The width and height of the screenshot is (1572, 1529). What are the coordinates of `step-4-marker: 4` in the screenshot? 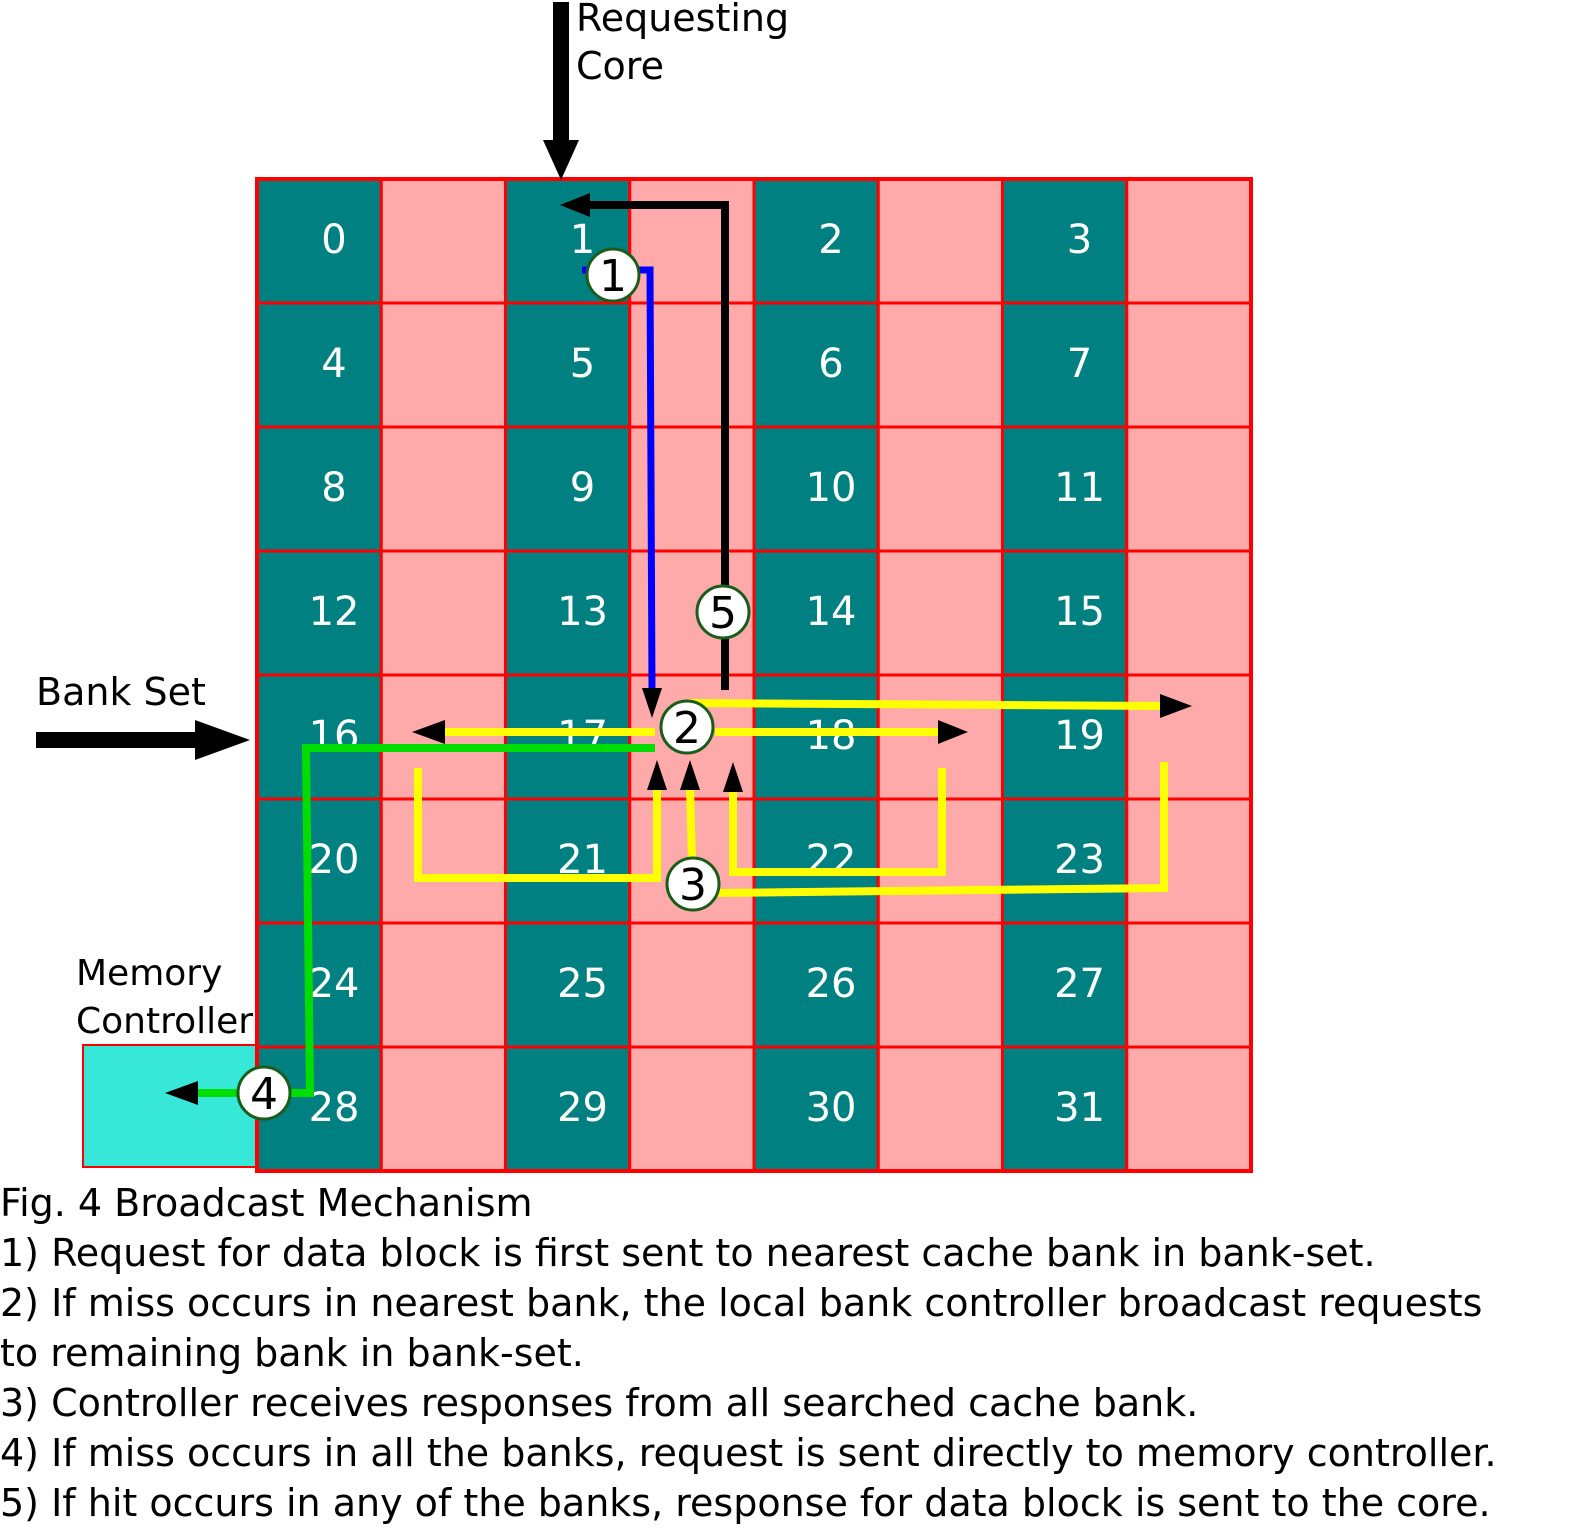 It's located at (264, 1093).